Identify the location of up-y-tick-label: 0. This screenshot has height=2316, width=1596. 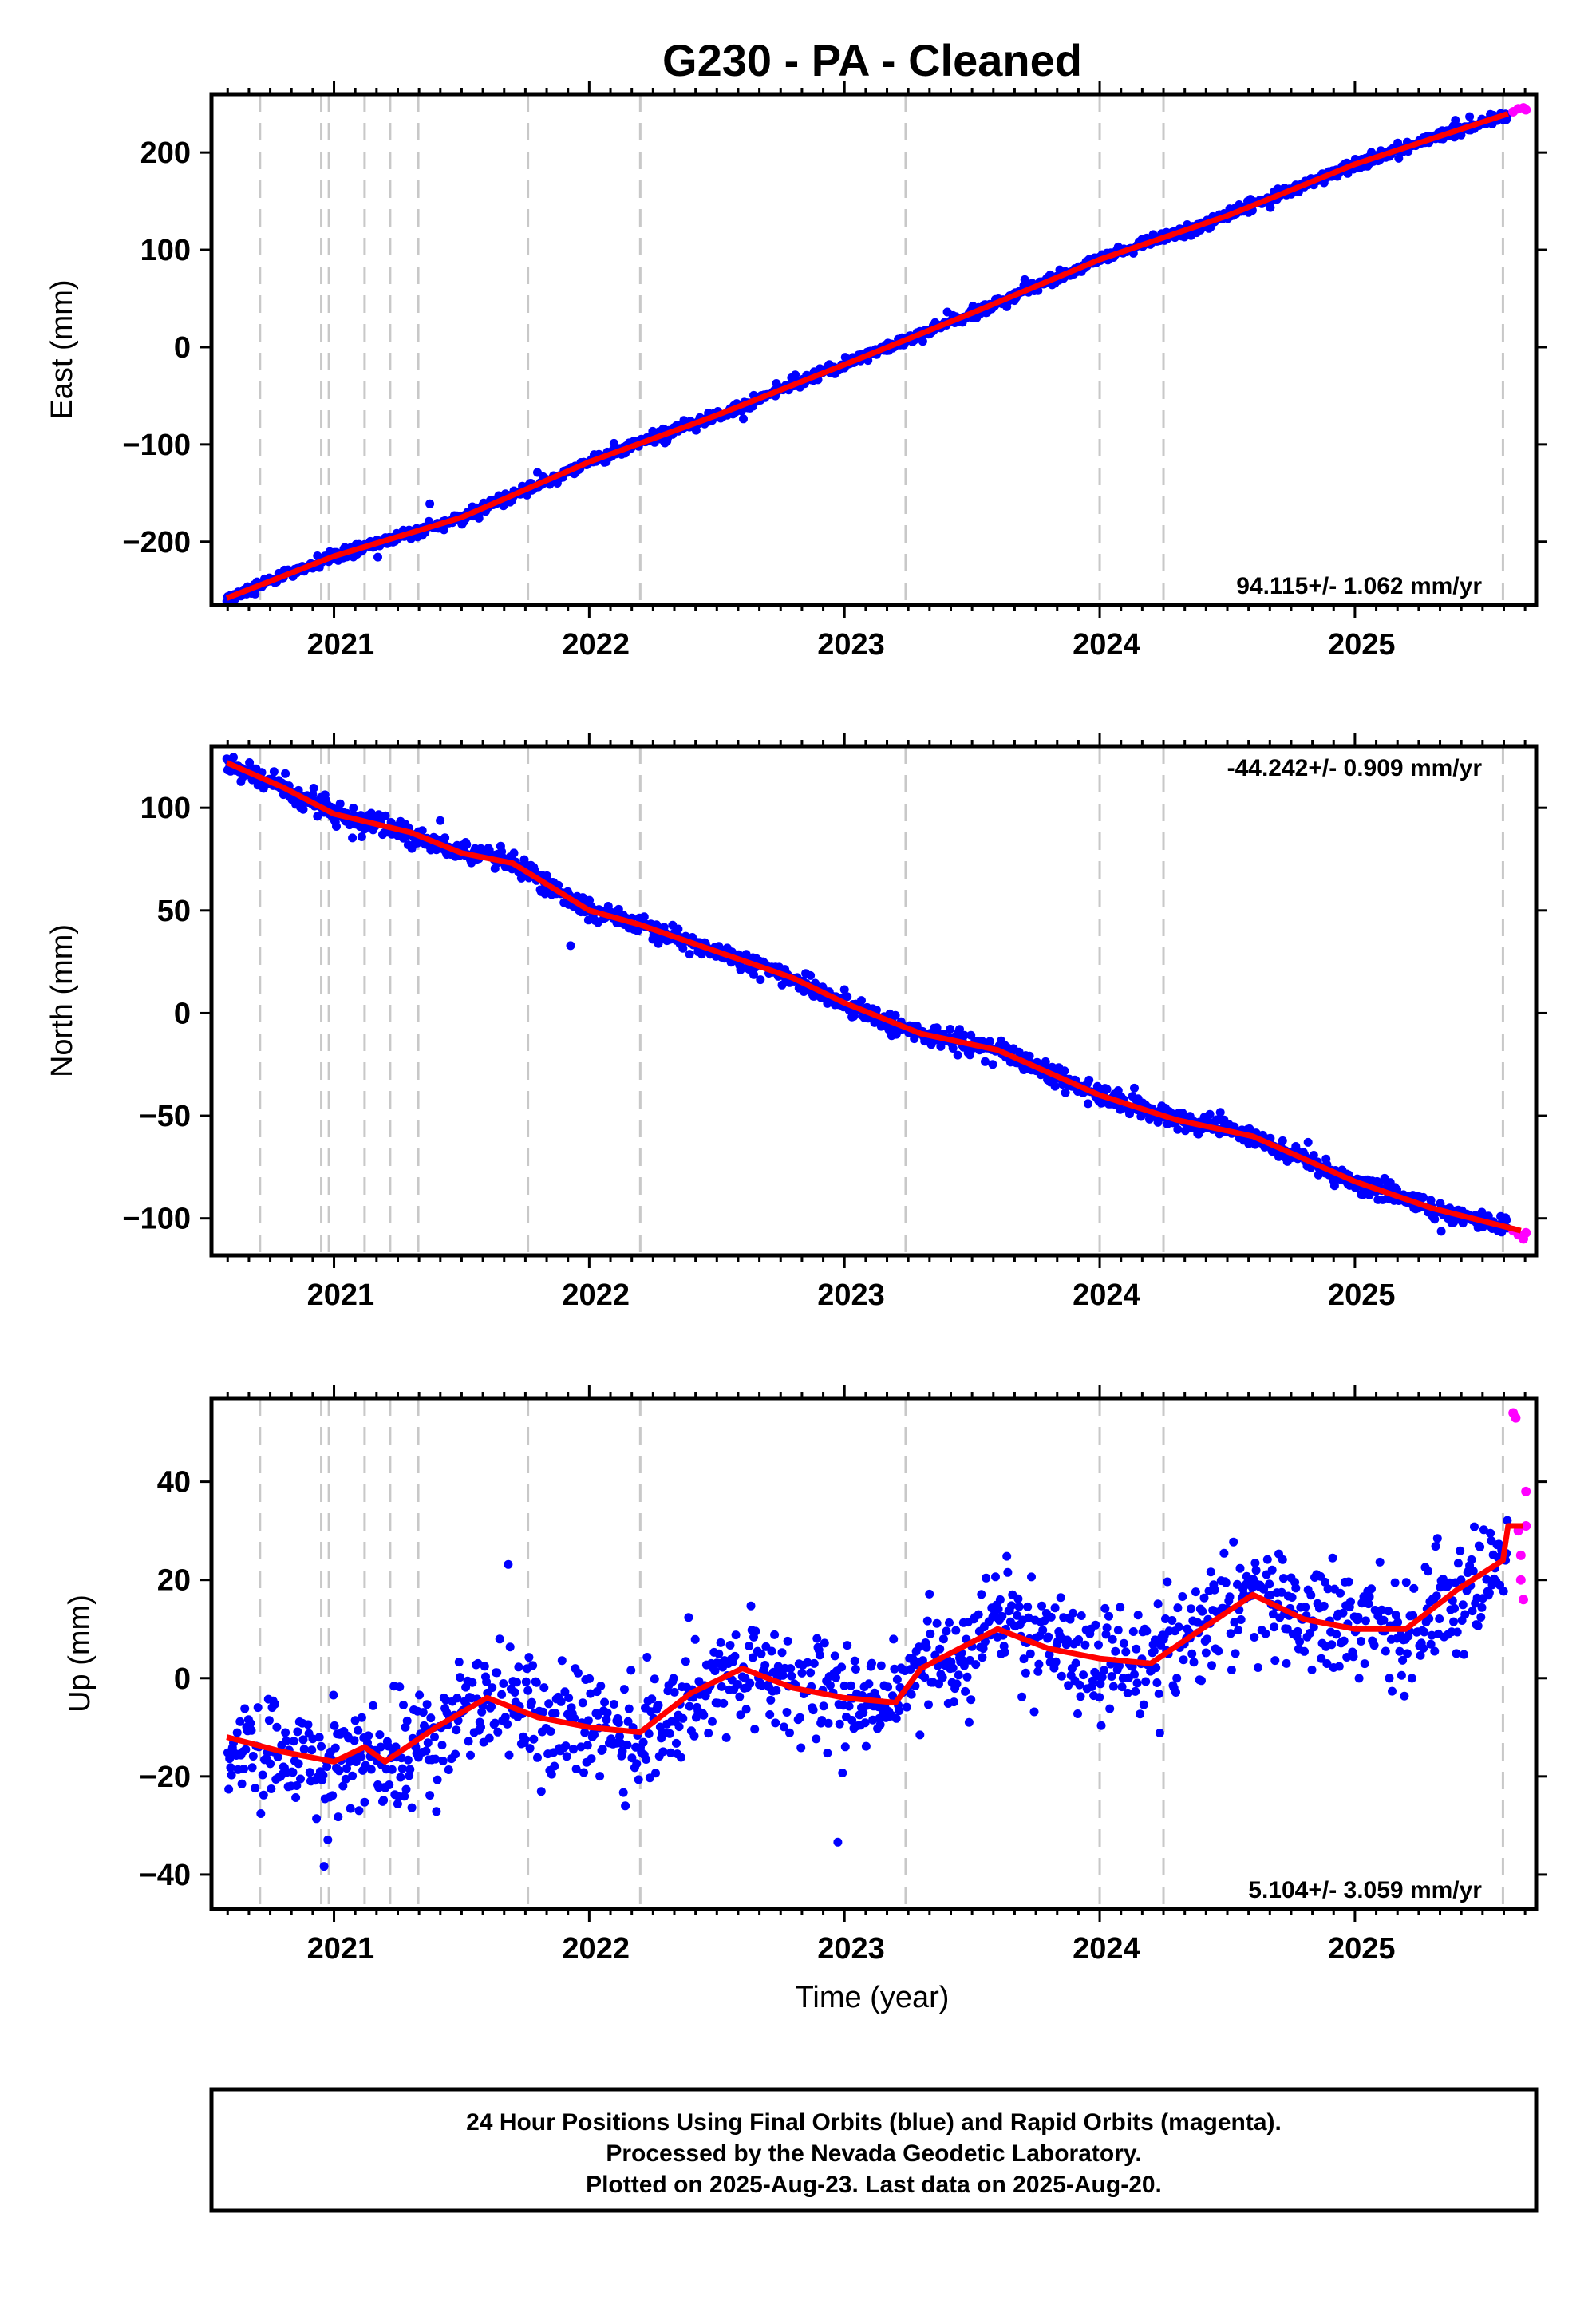
(182, 1679).